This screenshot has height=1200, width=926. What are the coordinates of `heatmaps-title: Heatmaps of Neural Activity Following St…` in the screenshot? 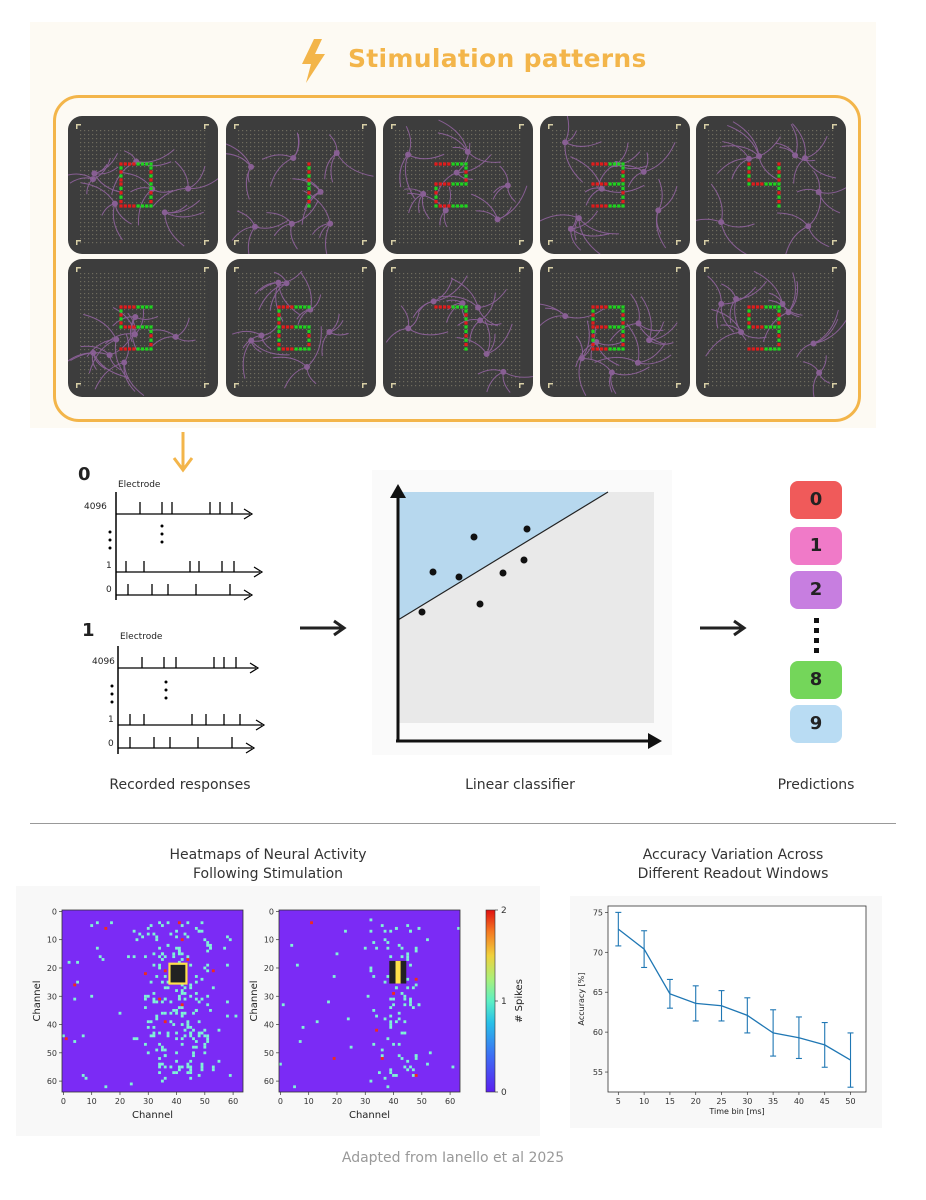 It's located at (268, 865).